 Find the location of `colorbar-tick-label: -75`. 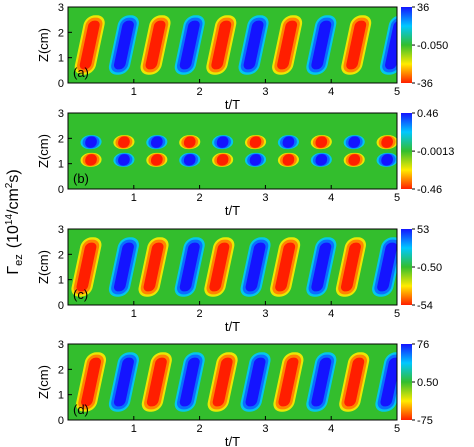

colorbar-tick-label: -75 is located at coordinates (425, 421).